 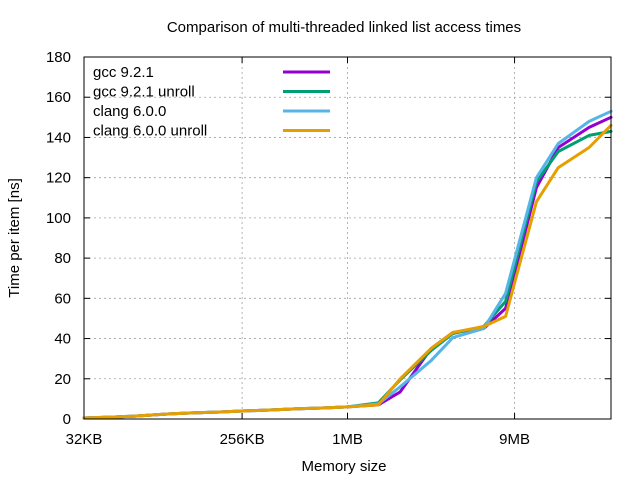 What do you see at coordinates (58, 178) in the screenshot?
I see `y-tick-label: 120` at bounding box center [58, 178].